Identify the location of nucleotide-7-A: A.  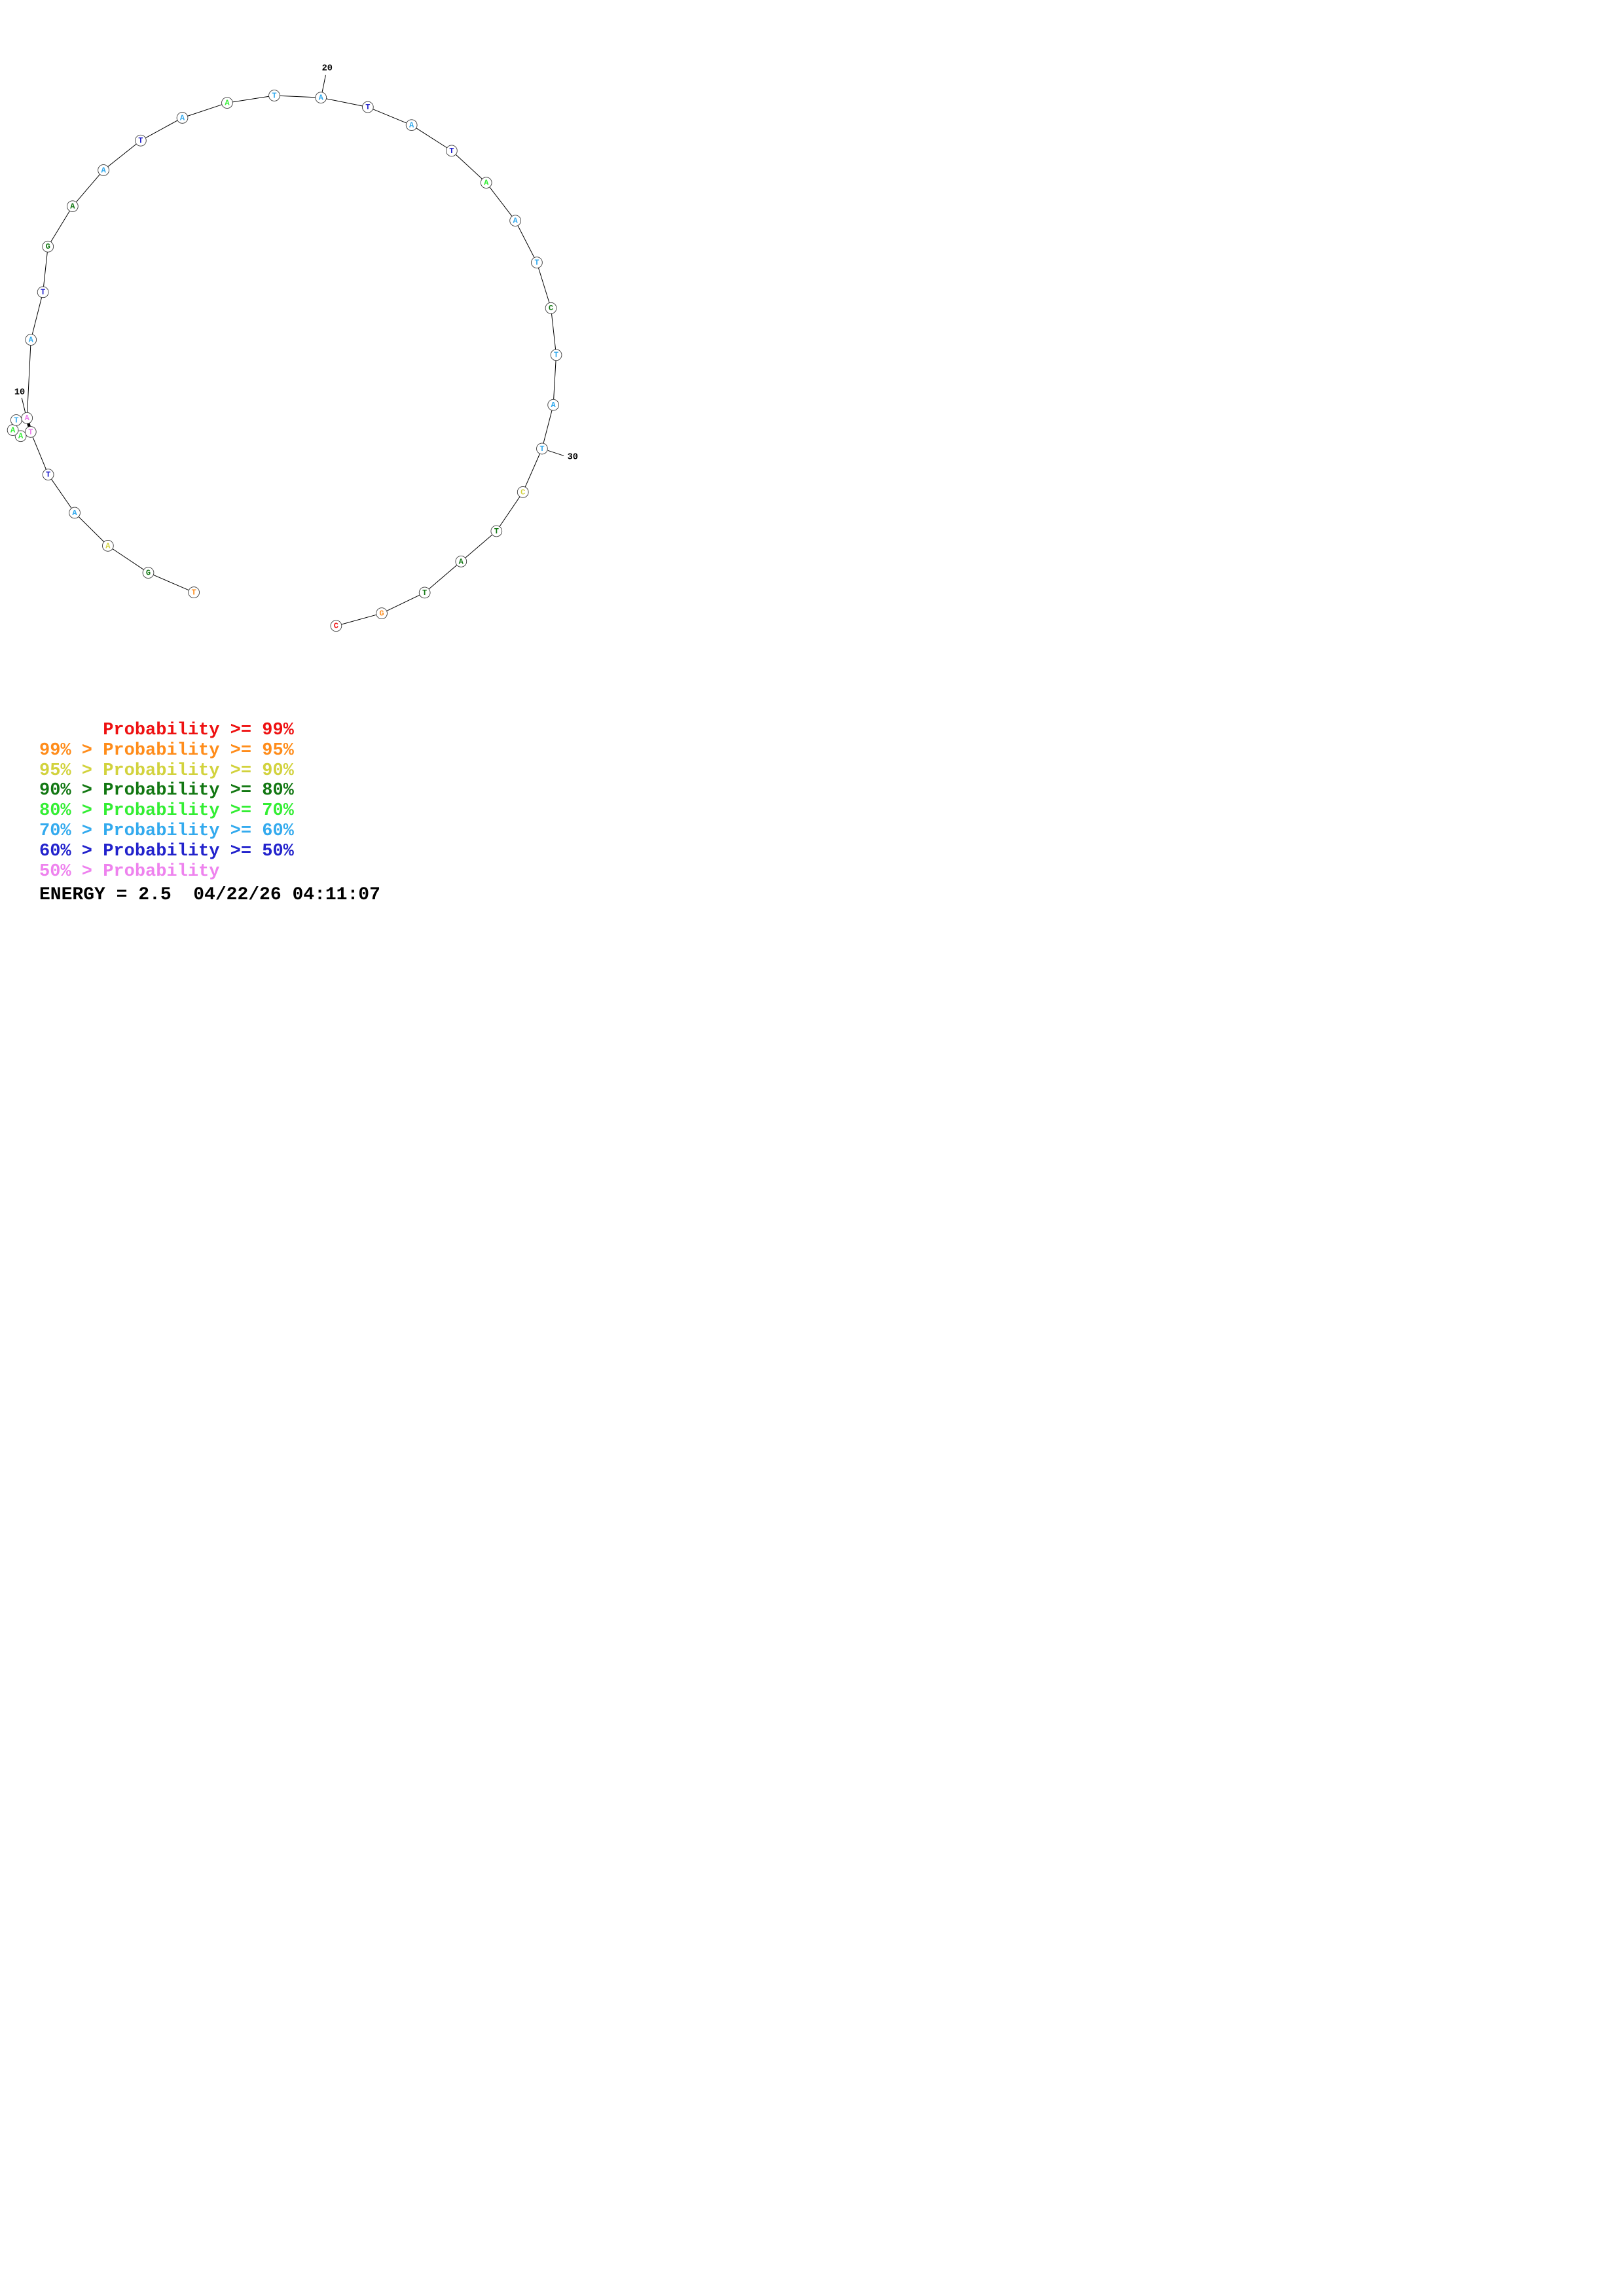
(20, 436).